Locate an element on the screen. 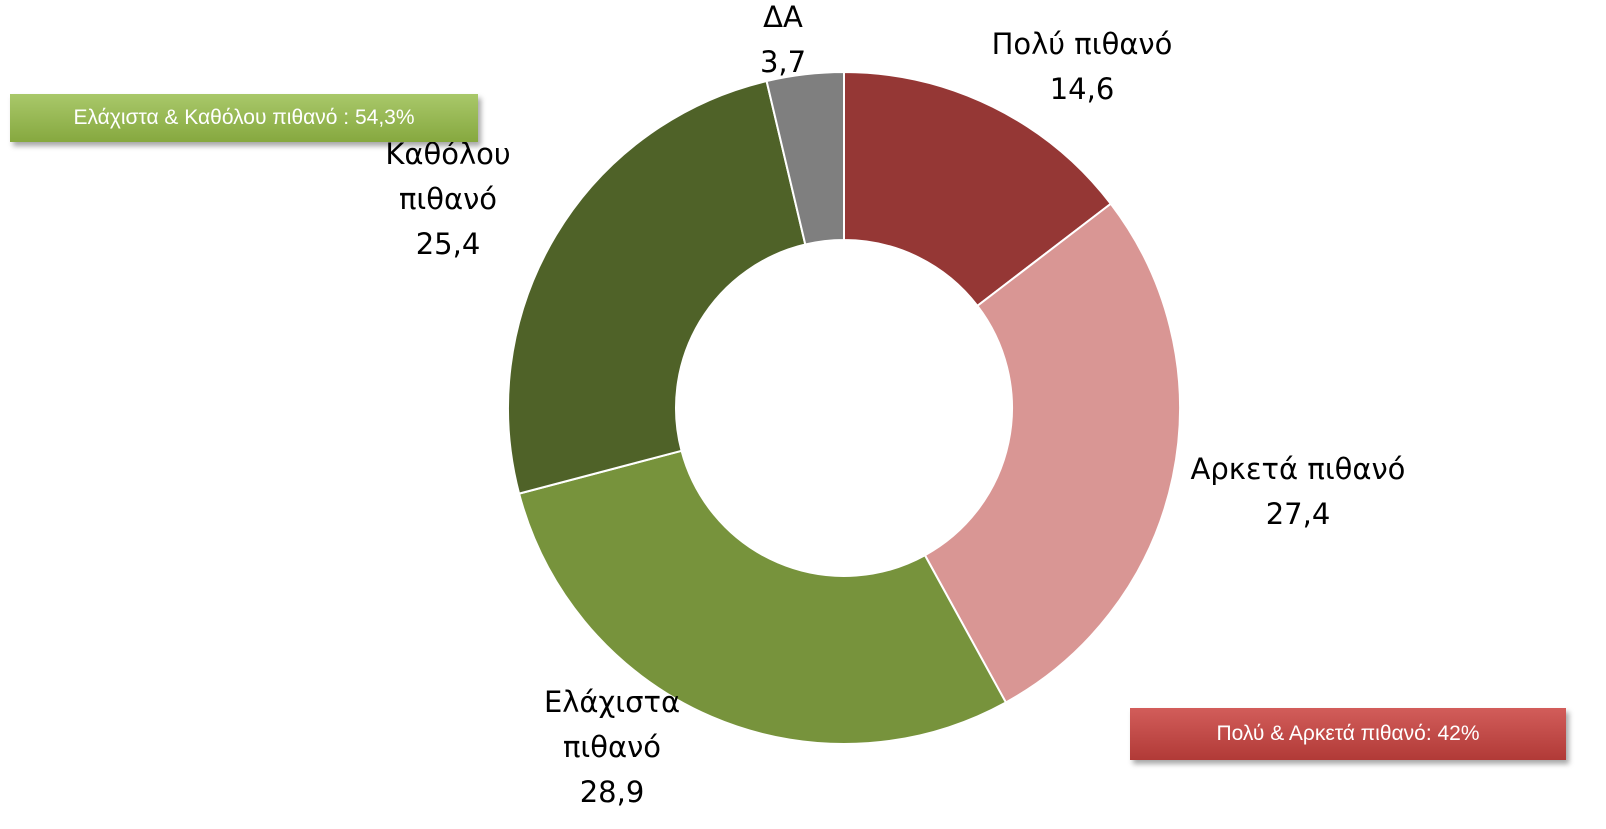  annotation-banner: Ελάχιστα & Καθόλου πιθανό : 54,3% is located at coordinates (244, 118).